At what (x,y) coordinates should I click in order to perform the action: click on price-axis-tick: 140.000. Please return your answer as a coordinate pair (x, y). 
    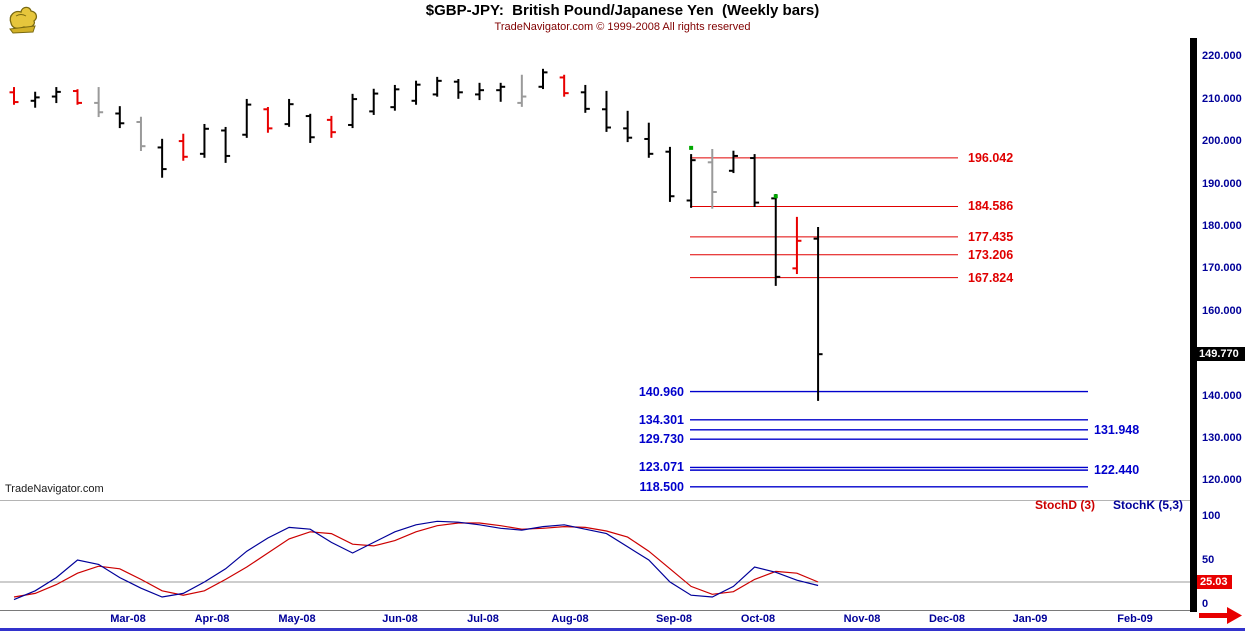
    Looking at the image, I should click on (1222, 395).